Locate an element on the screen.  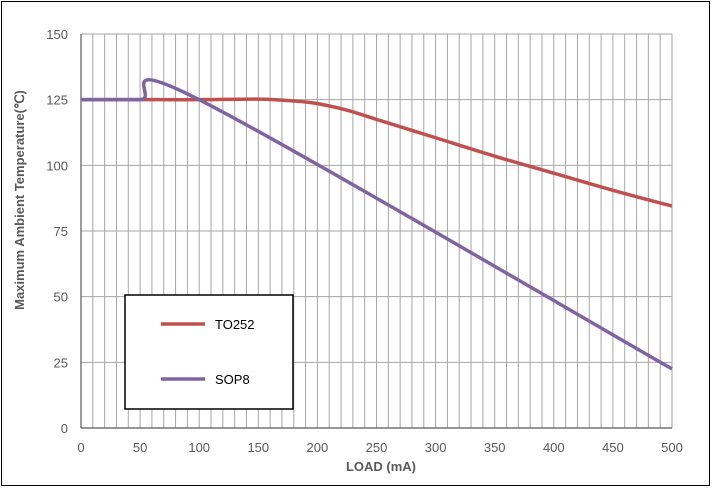
legend-box is located at coordinates (209, 352).